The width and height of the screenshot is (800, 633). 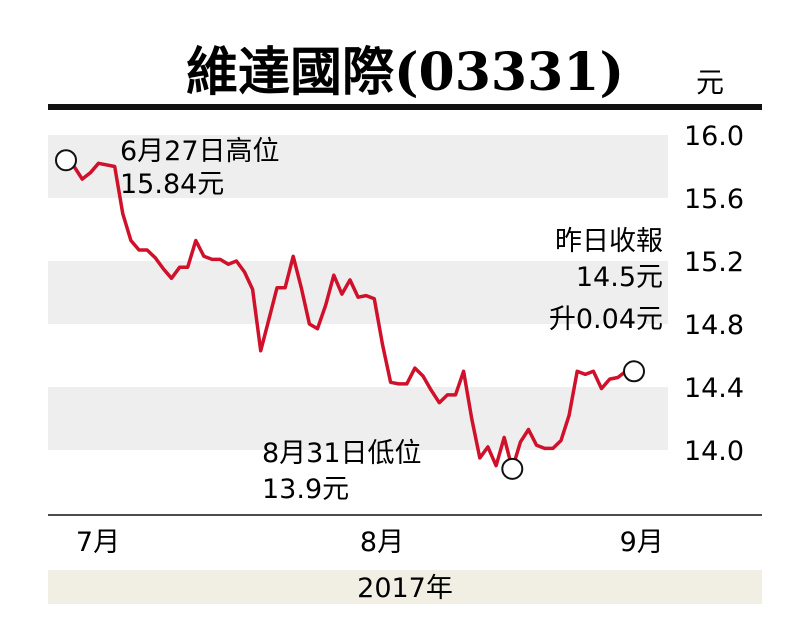 I want to click on y-tick-label: 15.6, so click(x=714, y=199).